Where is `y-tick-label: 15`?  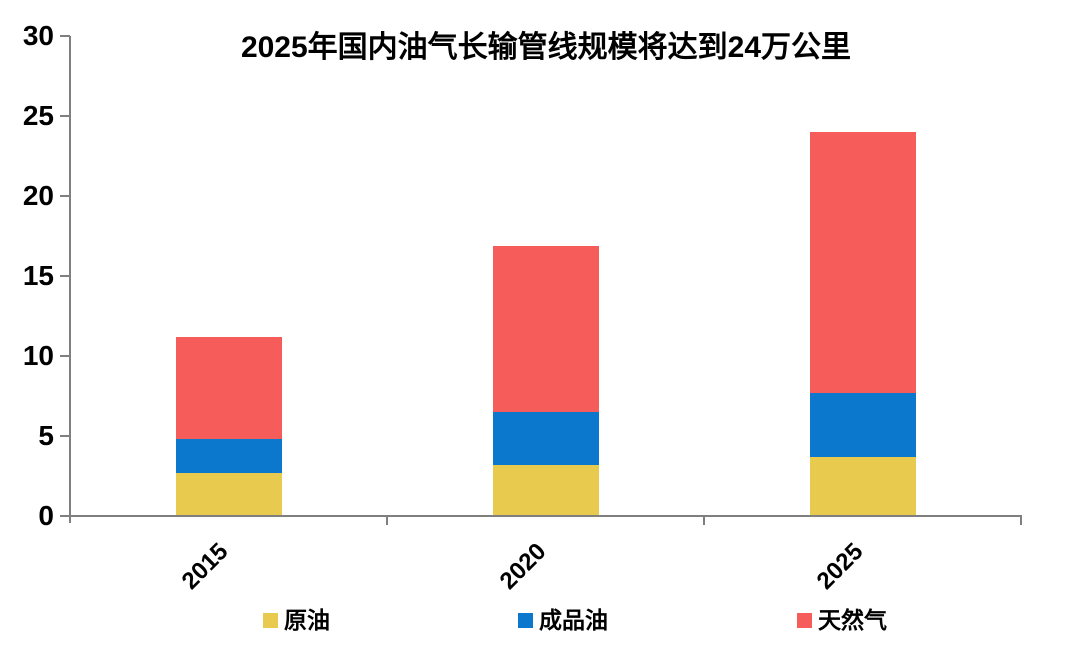
y-tick-label: 15 is located at coordinates (38, 275).